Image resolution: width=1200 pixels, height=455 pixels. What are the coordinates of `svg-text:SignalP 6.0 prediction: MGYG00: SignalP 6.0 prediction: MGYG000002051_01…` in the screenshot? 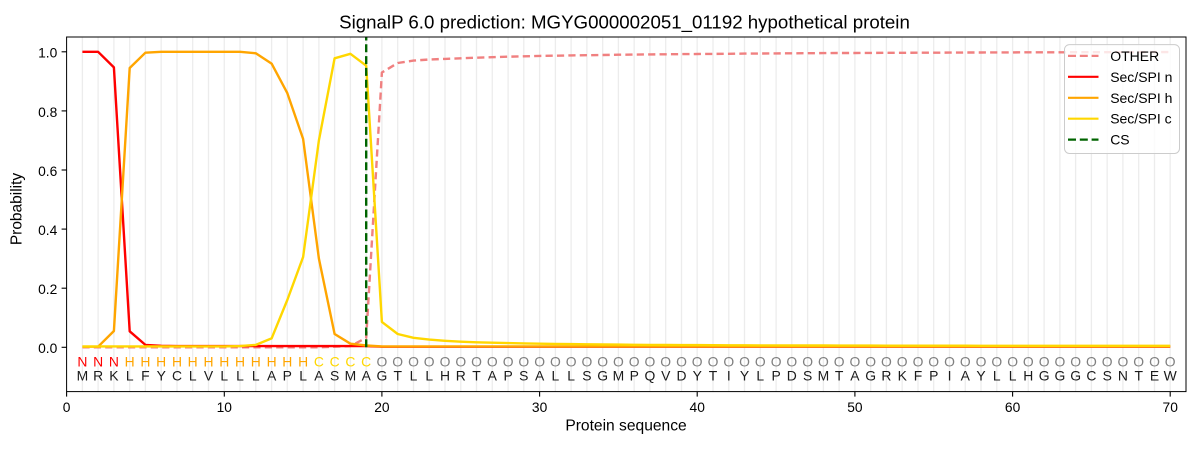 It's located at (624, 22).